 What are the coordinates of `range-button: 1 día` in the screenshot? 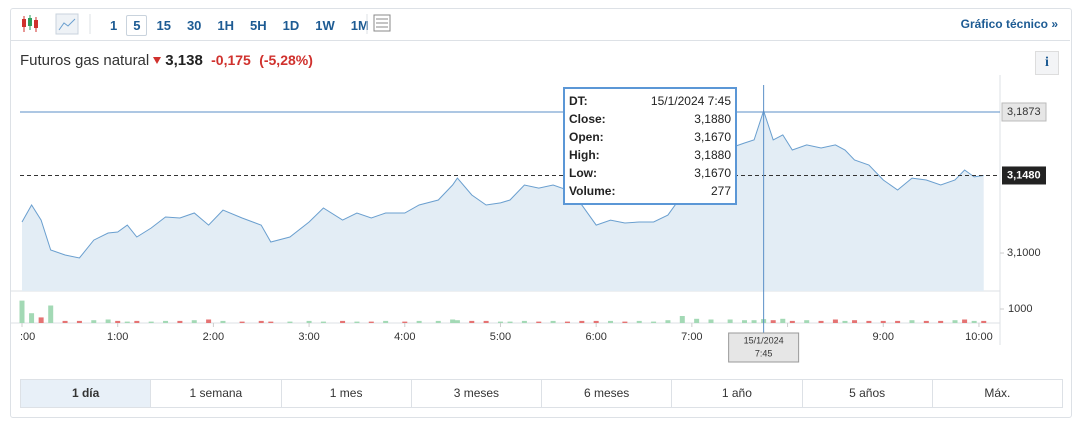 It's located at (86, 393).